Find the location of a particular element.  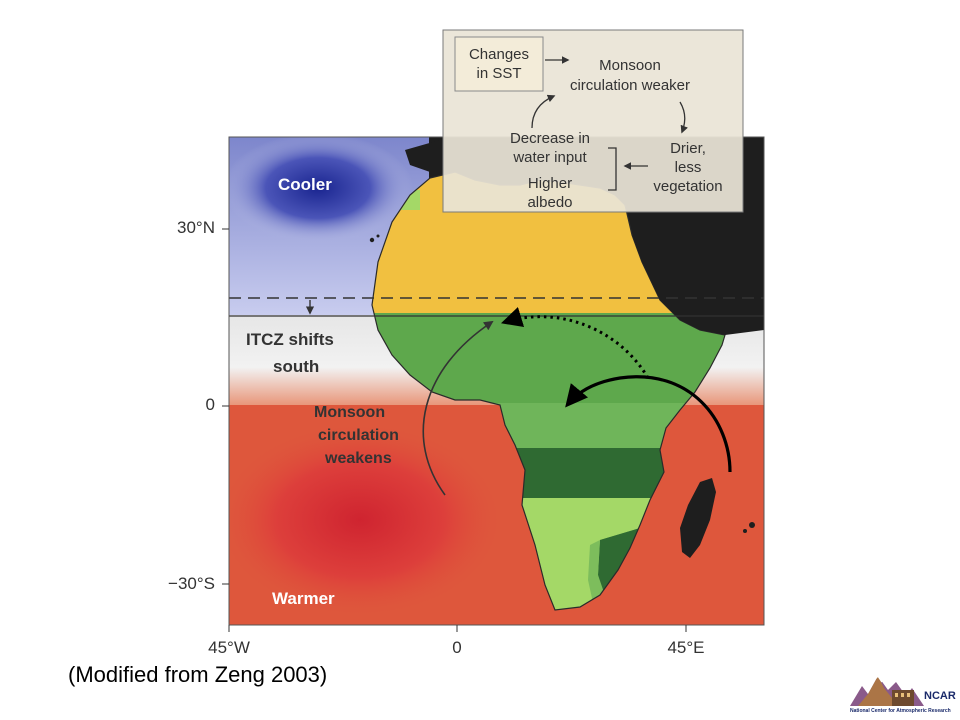

decrease-line2: water input is located at coordinates (549, 157).